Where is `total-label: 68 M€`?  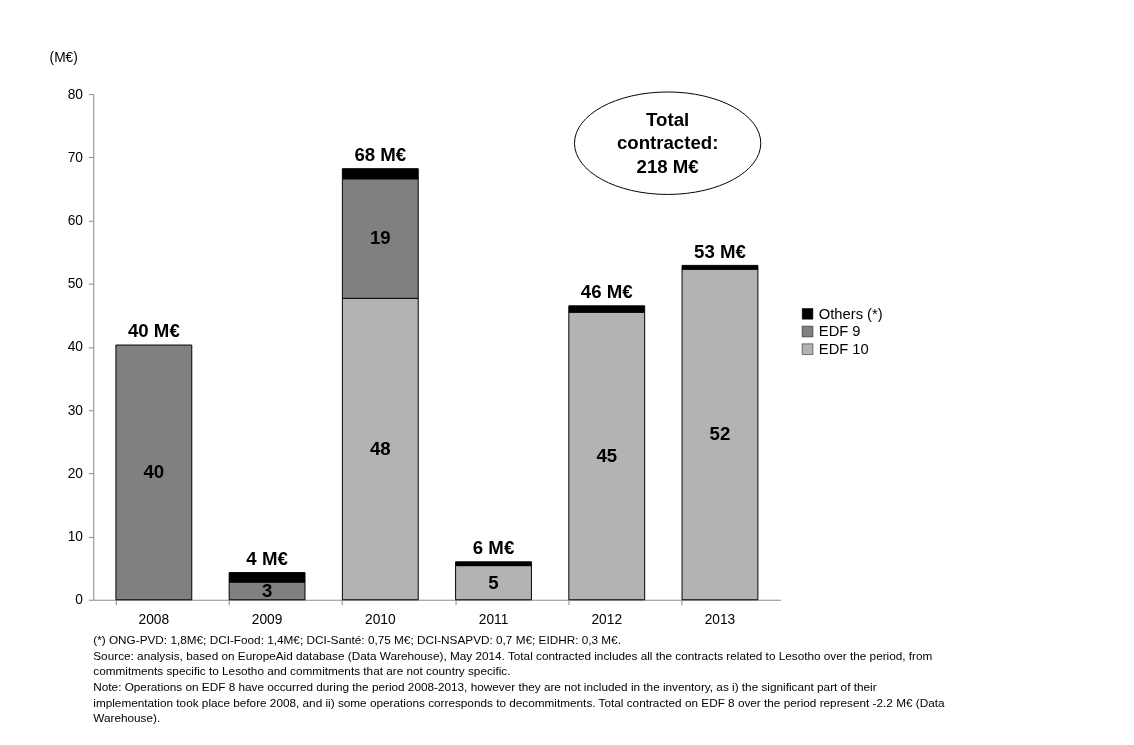
total-label: 68 M€ is located at coordinates (380, 154).